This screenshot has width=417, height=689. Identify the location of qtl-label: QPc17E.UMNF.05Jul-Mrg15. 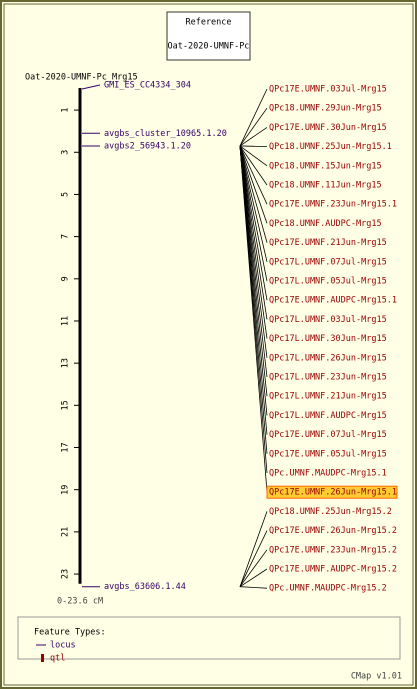
(328, 454).